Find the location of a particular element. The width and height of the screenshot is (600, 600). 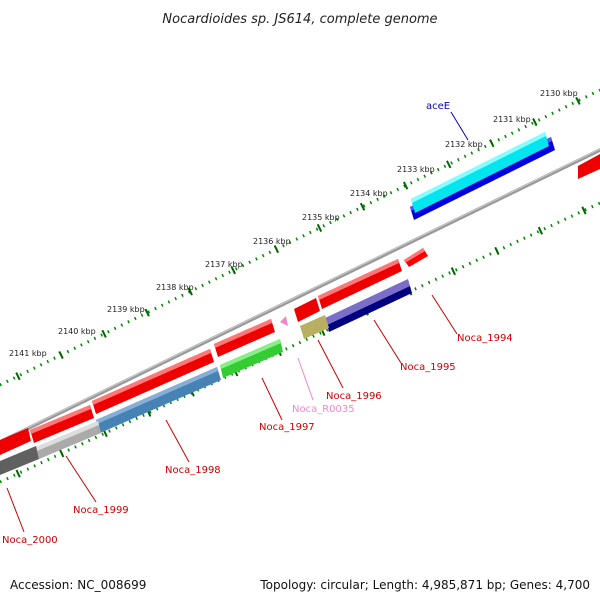

tick-label: 2134 kbp is located at coordinates (369, 193).